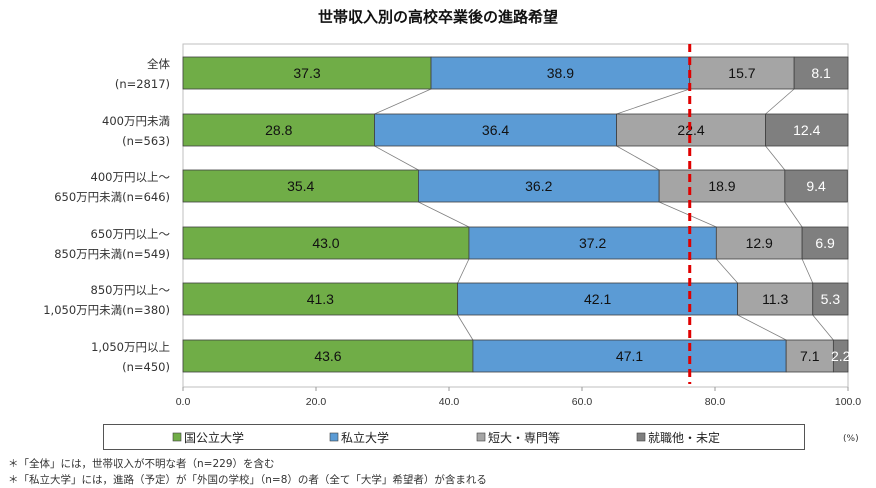 Image resolution: width=876 pixels, height=488 pixels. Describe the element at coordinates (524, 438) in the screenshot. I see `legend-label: 短大・専門等` at that location.